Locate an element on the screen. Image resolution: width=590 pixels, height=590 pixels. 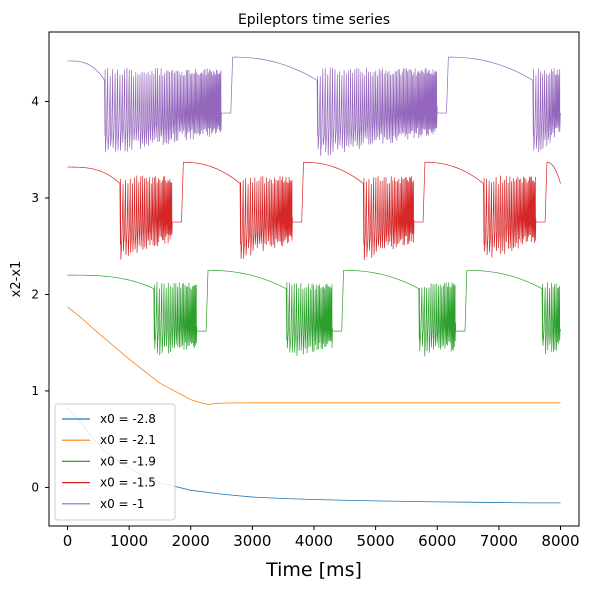
legend-label-3: x0 = -1.5 is located at coordinates (128, 483).